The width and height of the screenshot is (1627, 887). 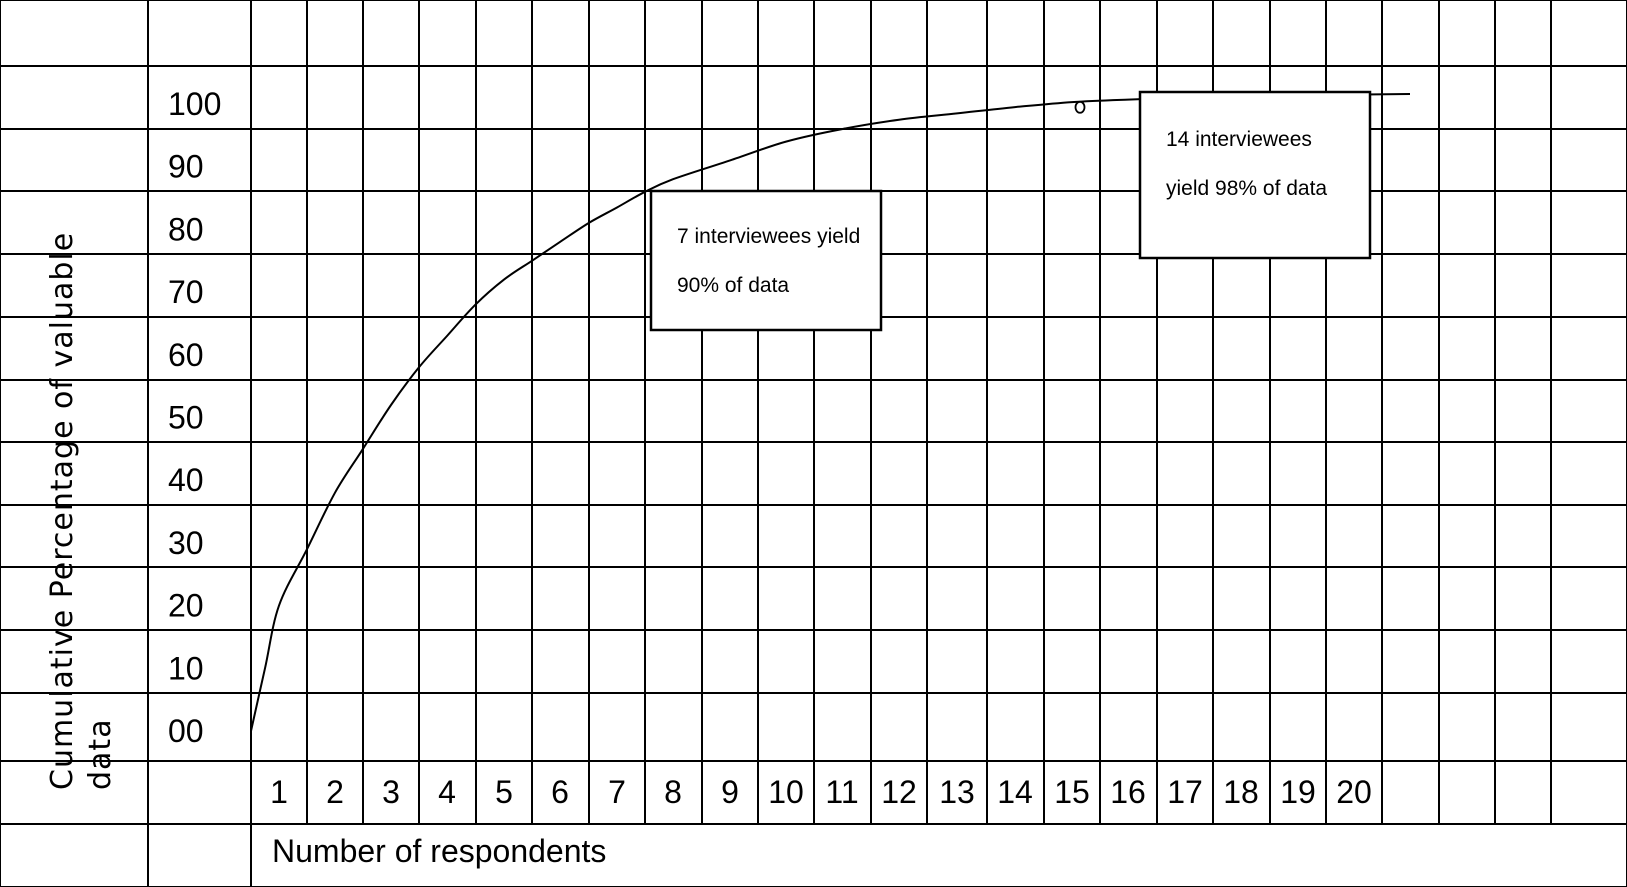 I want to click on x-tick-label: 9, so click(x=730, y=792).